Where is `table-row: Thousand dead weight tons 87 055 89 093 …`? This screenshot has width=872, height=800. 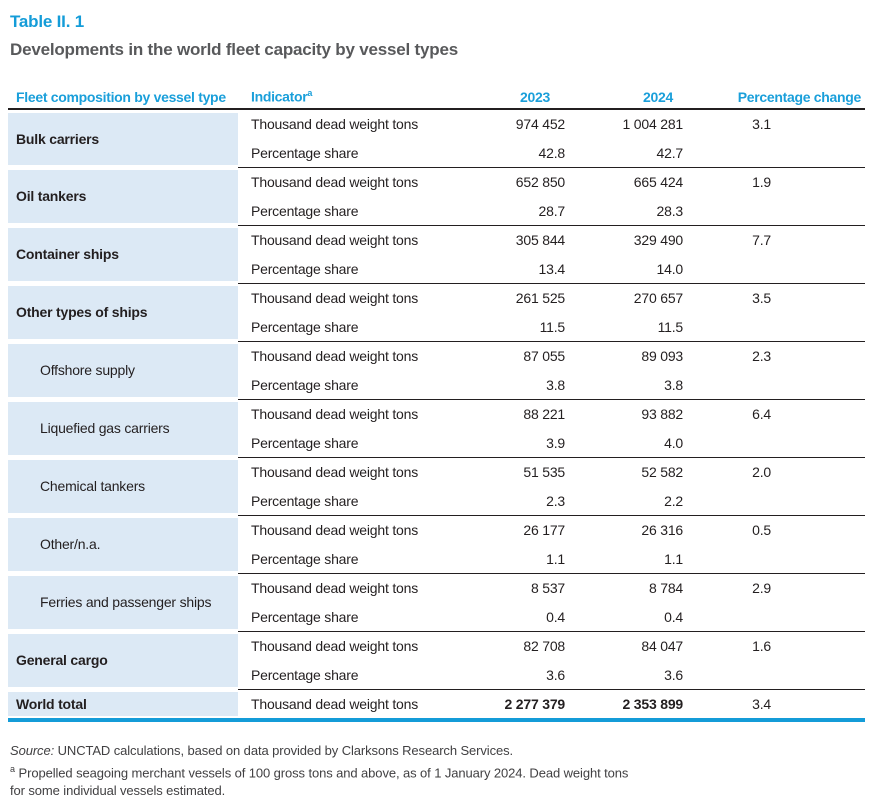 table-row: Thousand dead weight tons 87 055 89 093 … is located at coordinates (551, 356).